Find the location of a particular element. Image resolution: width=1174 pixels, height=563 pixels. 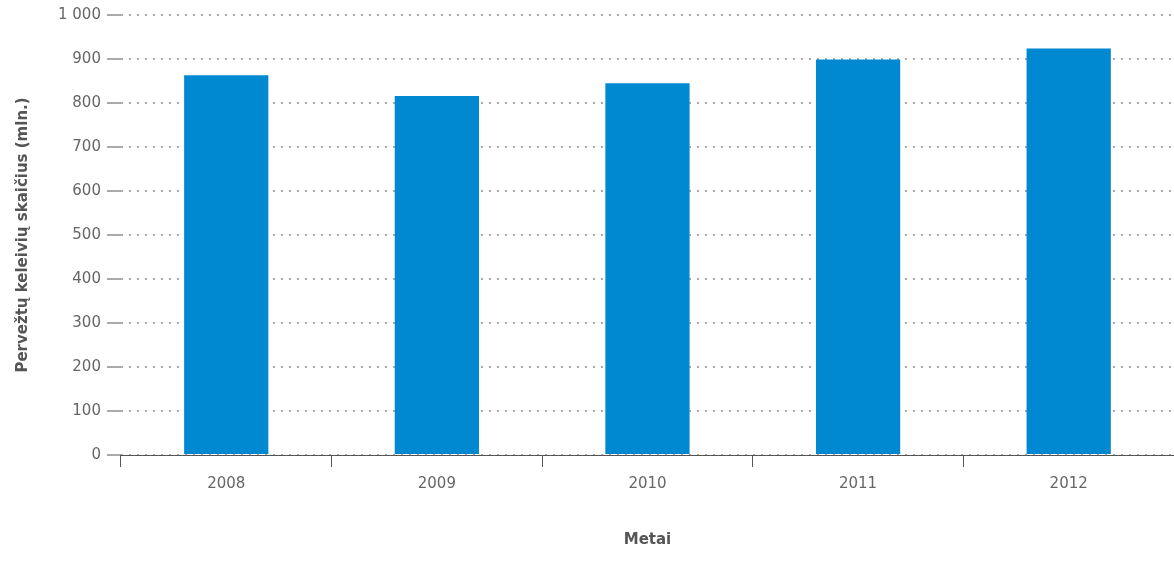

x-tick-label: 2011 is located at coordinates (858, 482).